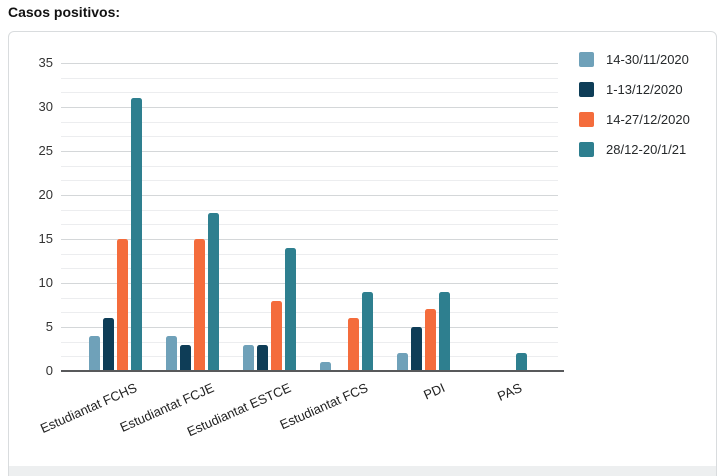 This screenshot has width=724, height=476. Describe the element at coordinates (185, 357) in the screenshot. I see `bar-estudiantat-fcje-s2` at that location.